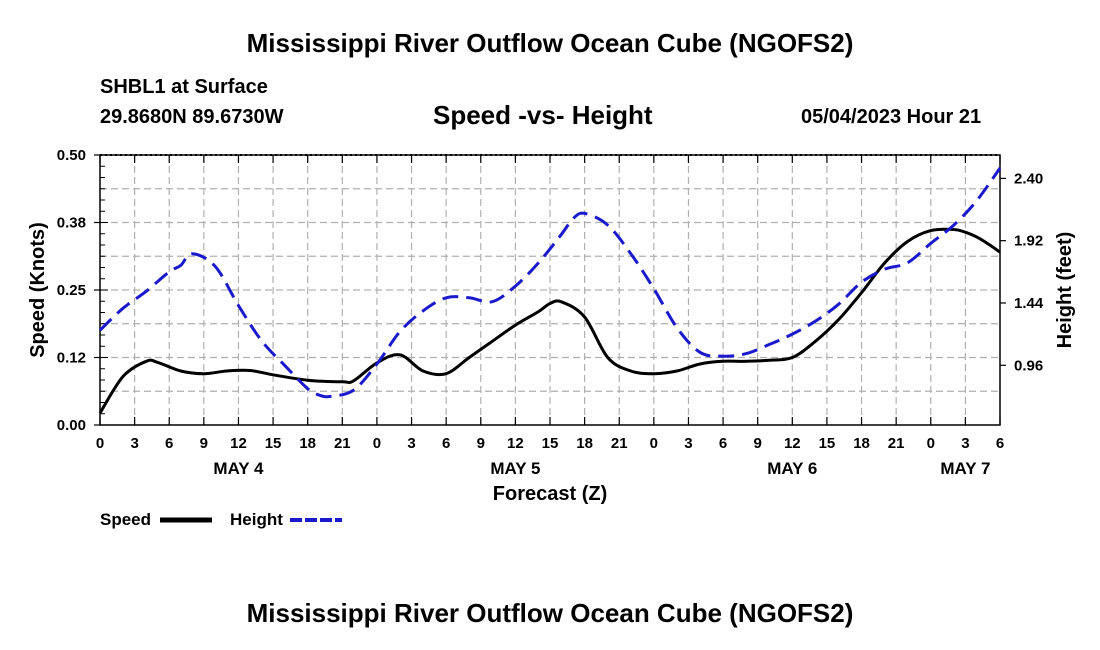 The width and height of the screenshot is (1100, 650). What do you see at coordinates (71, 155) in the screenshot?
I see `y-tick-label: 0.50` at bounding box center [71, 155].